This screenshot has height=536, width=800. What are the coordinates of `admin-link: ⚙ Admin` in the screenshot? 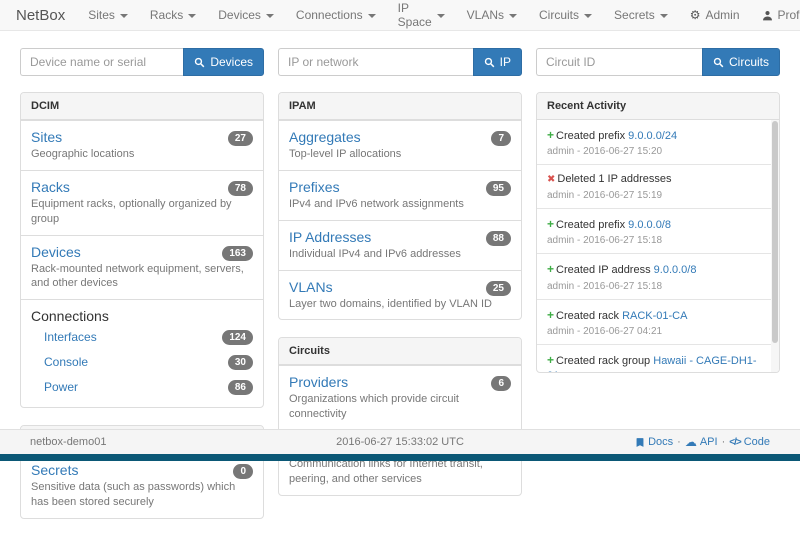 It's located at (715, 15).